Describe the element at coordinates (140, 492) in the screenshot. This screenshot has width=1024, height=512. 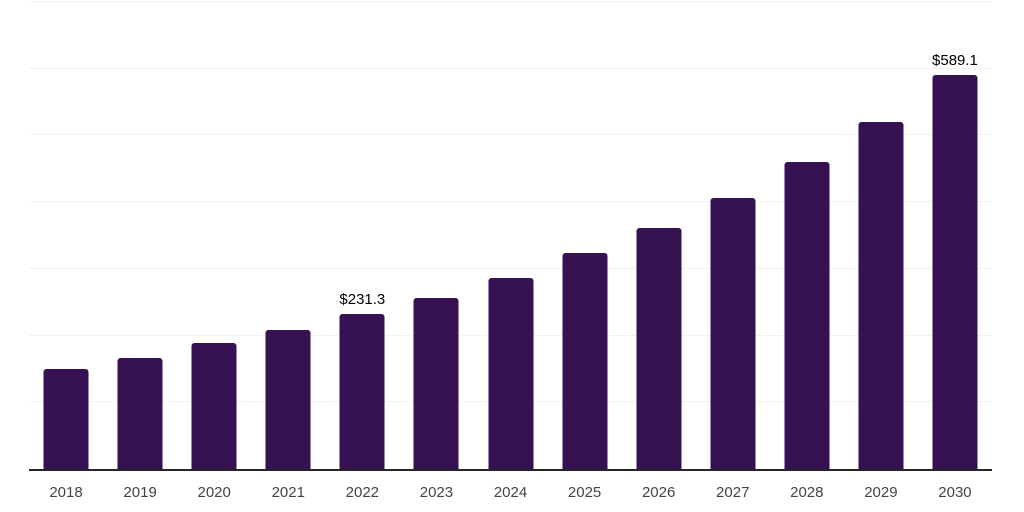
I see `x-axis-tick-label: 2019` at that location.